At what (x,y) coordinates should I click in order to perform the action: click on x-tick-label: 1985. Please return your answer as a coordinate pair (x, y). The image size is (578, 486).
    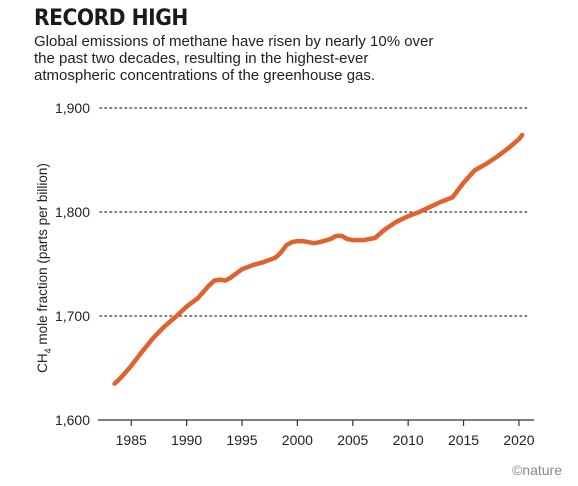
    Looking at the image, I should click on (131, 440).